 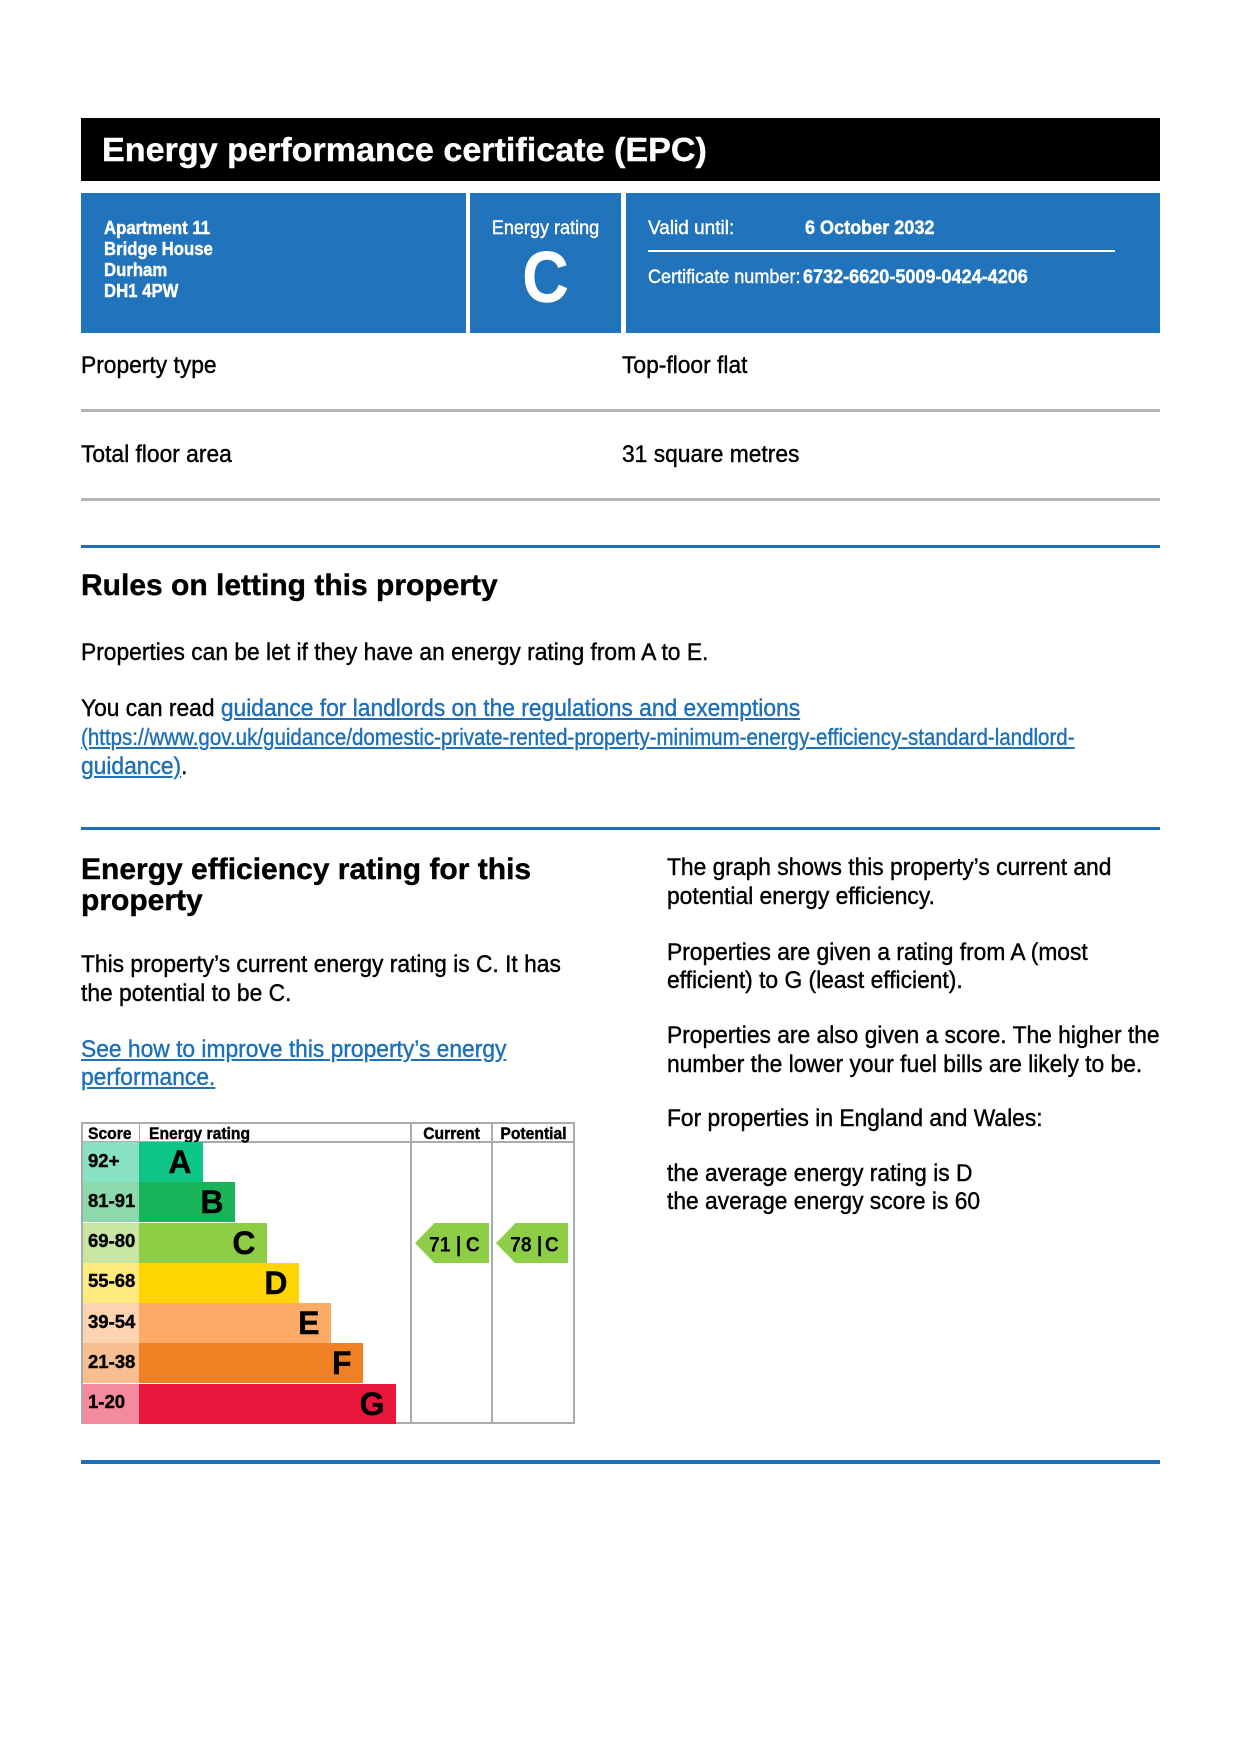 What do you see at coordinates (445, 1244) in the screenshot?
I see `svg-text: 71 |` at bounding box center [445, 1244].